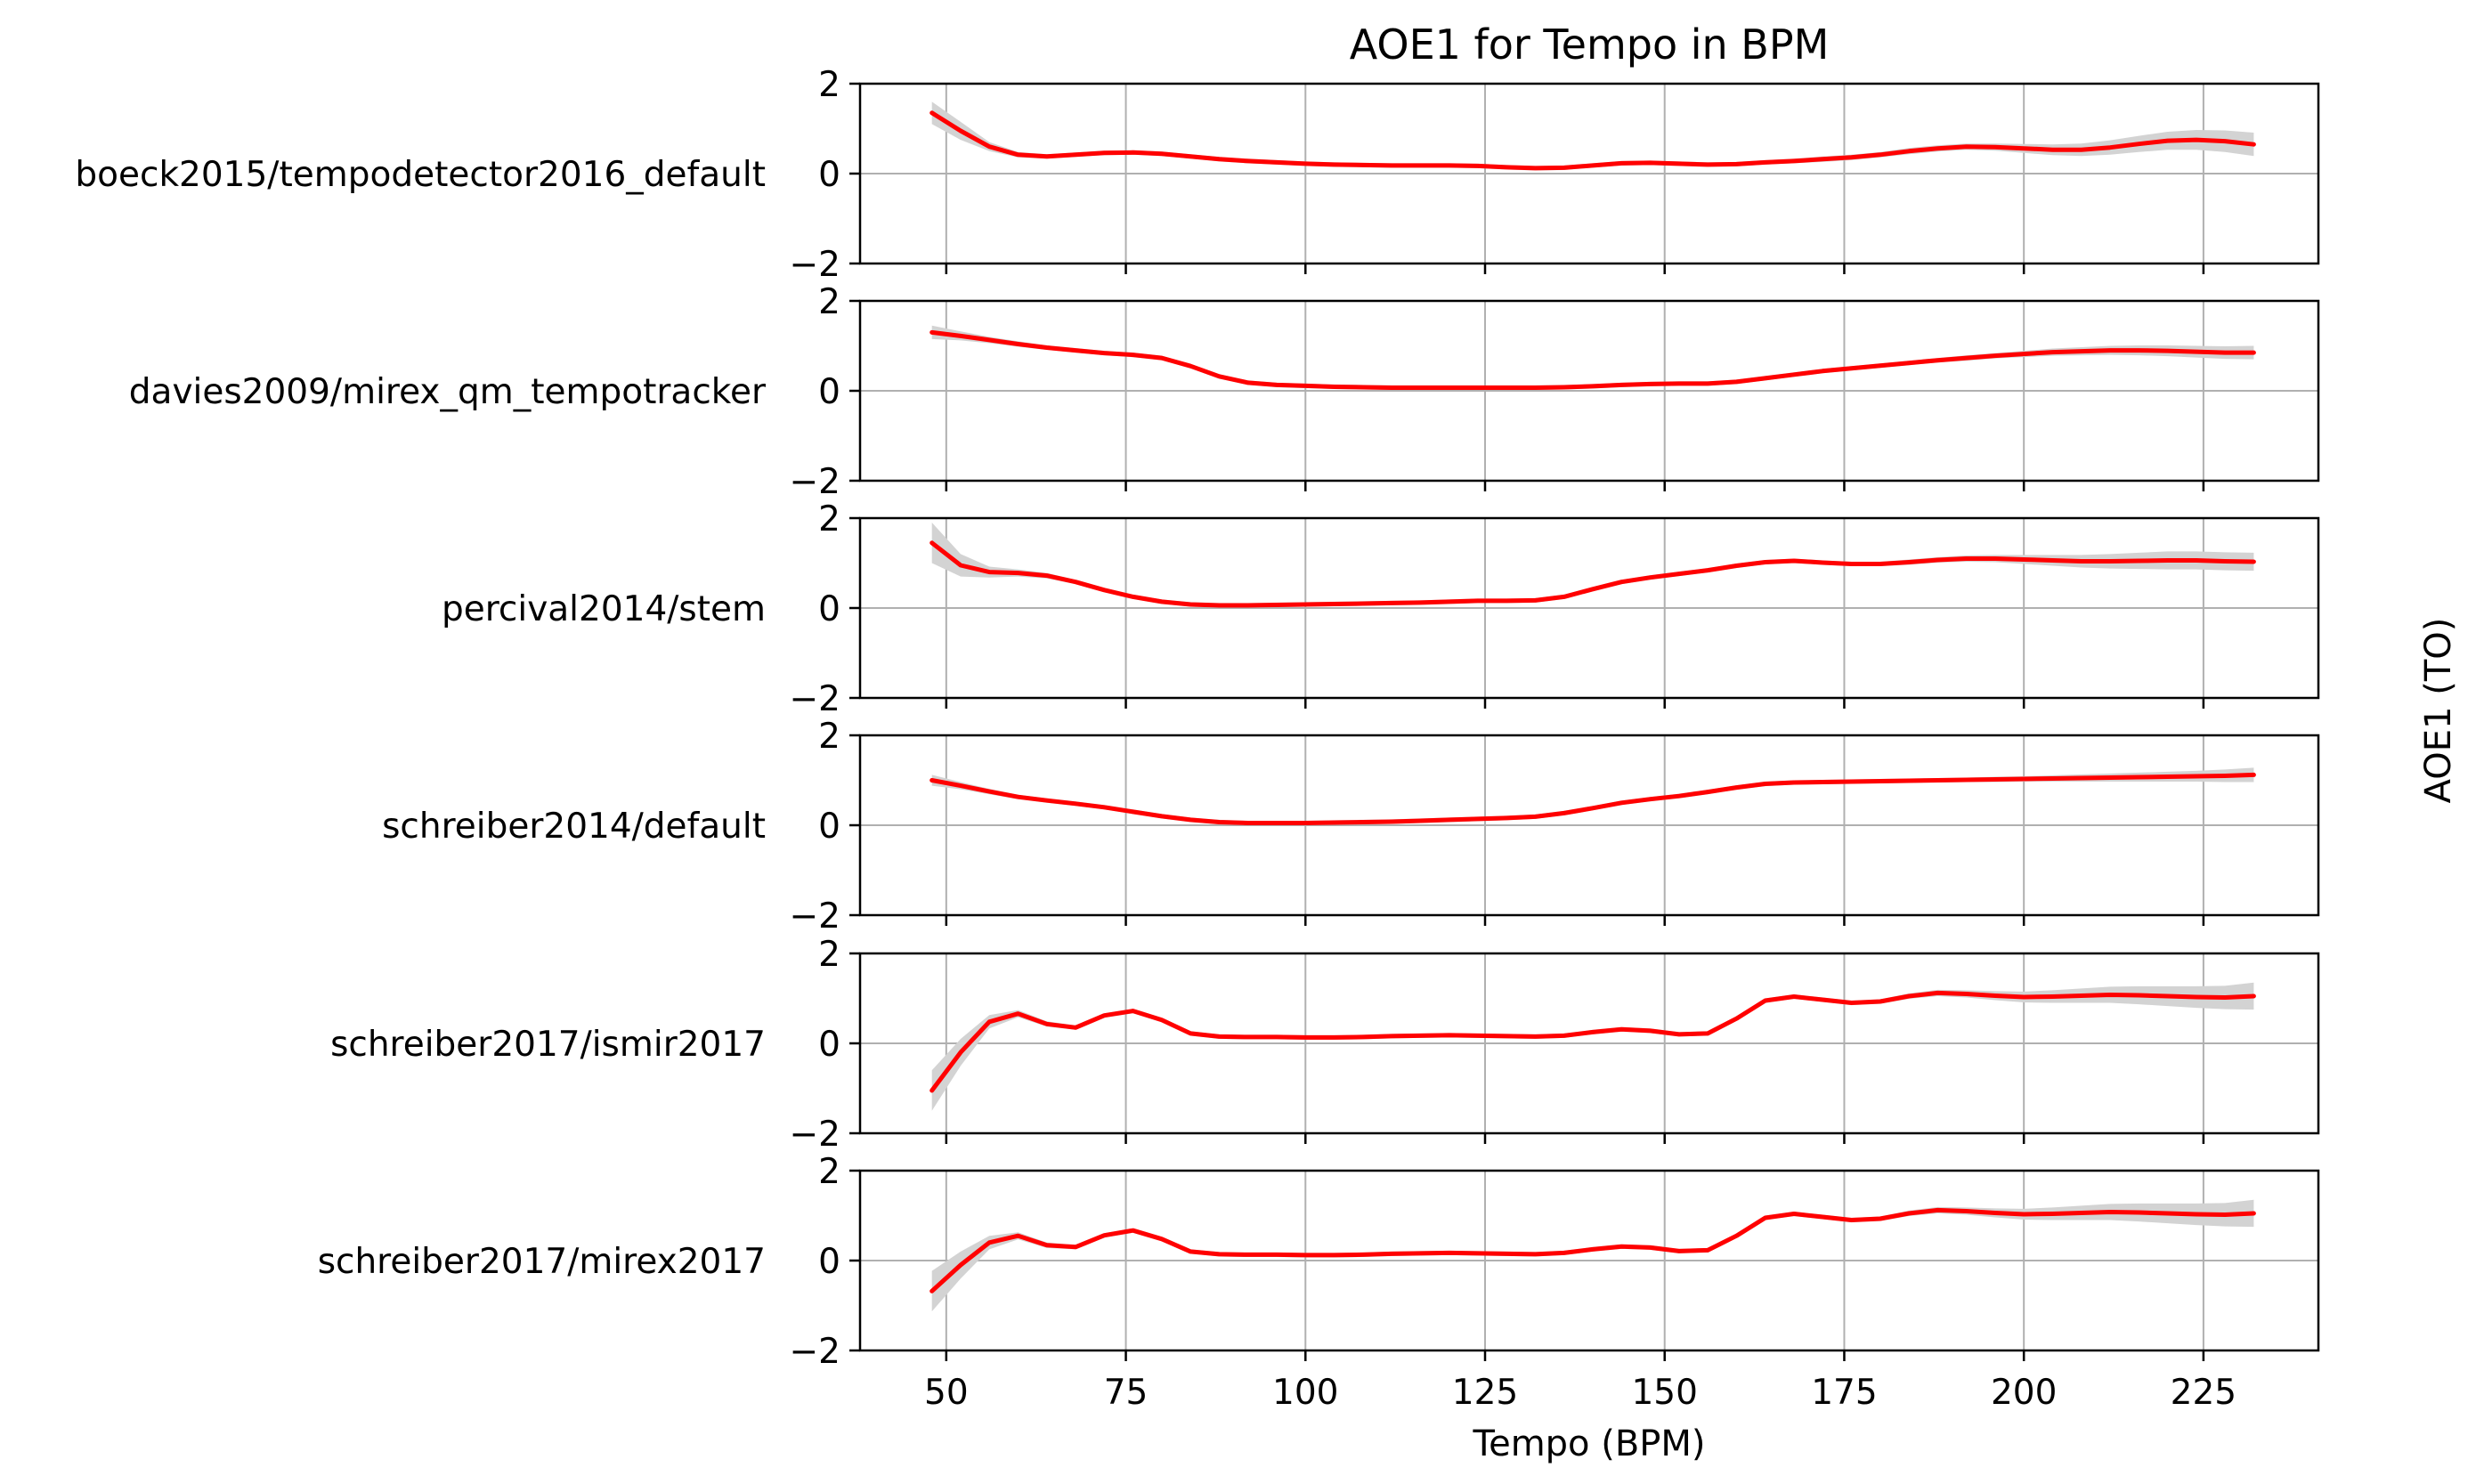 The width and height of the screenshot is (2484, 1484). I want to click on y-axis-label: AOE1 (TO), so click(2439, 711).